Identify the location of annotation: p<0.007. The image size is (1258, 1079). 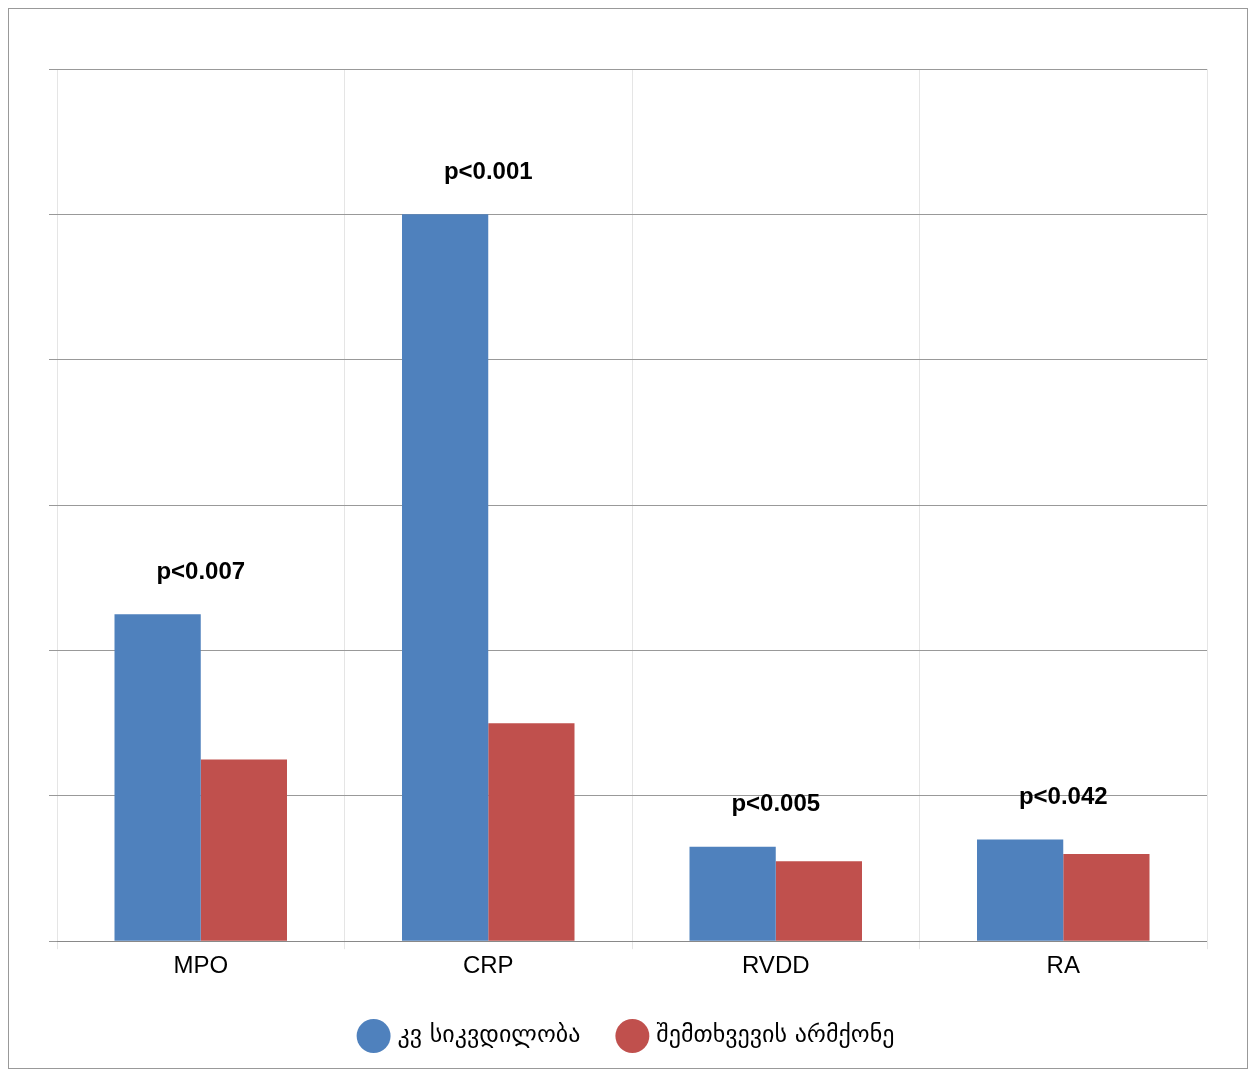
(201, 570).